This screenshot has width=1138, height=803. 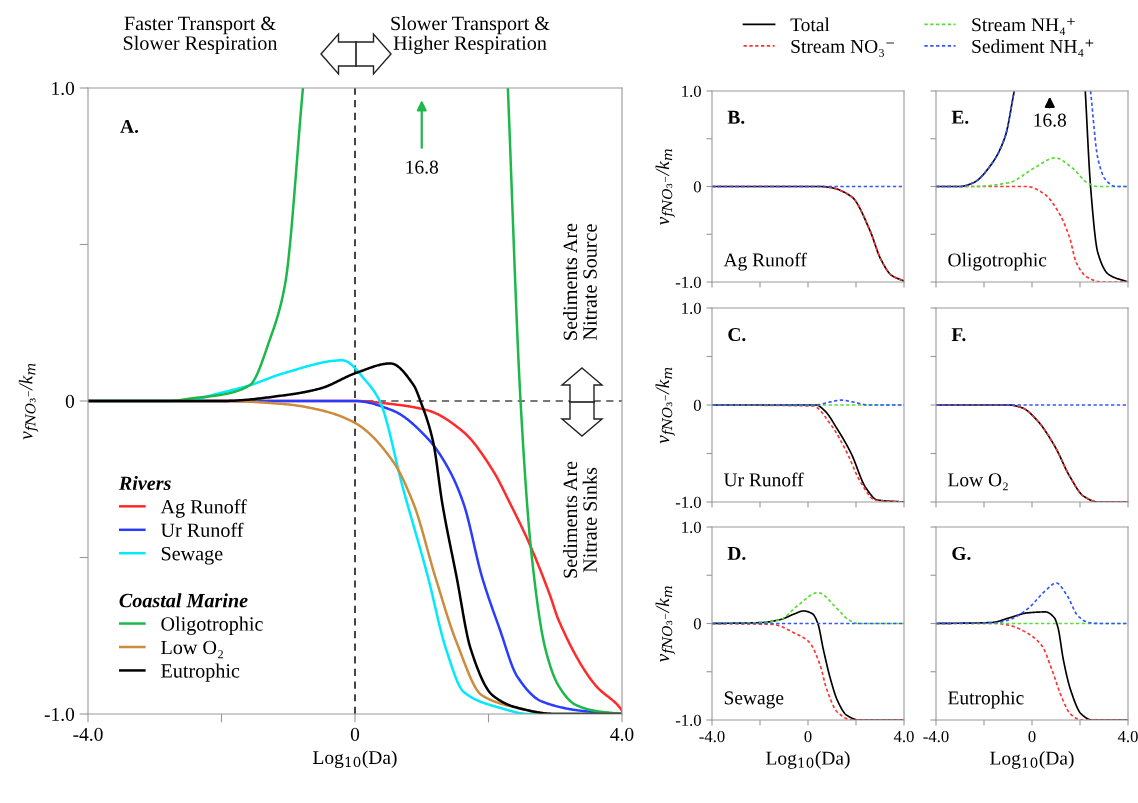 I want to click on annotation: Ur Runoff, so click(x=763, y=479).